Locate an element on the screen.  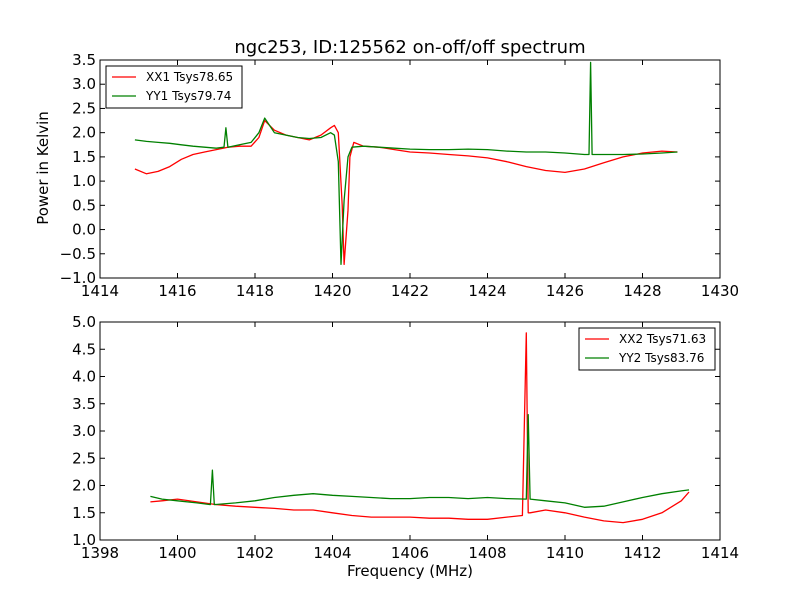
x-tick-label: 1400 is located at coordinates (177, 553).